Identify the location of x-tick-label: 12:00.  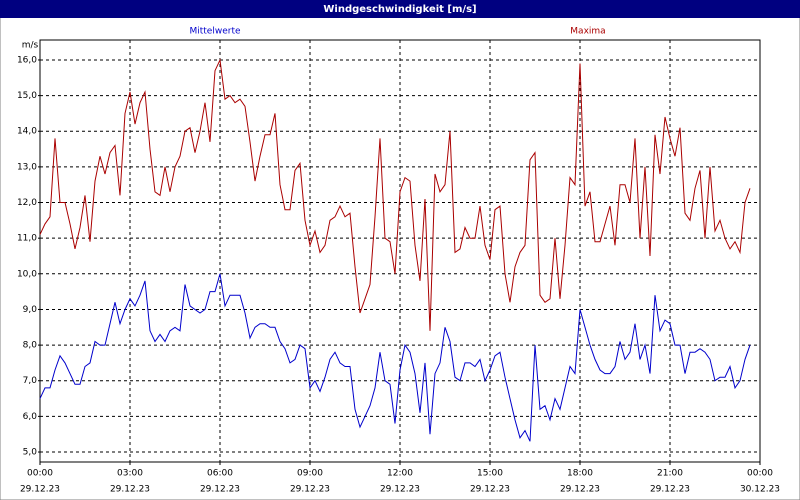
(400, 474).